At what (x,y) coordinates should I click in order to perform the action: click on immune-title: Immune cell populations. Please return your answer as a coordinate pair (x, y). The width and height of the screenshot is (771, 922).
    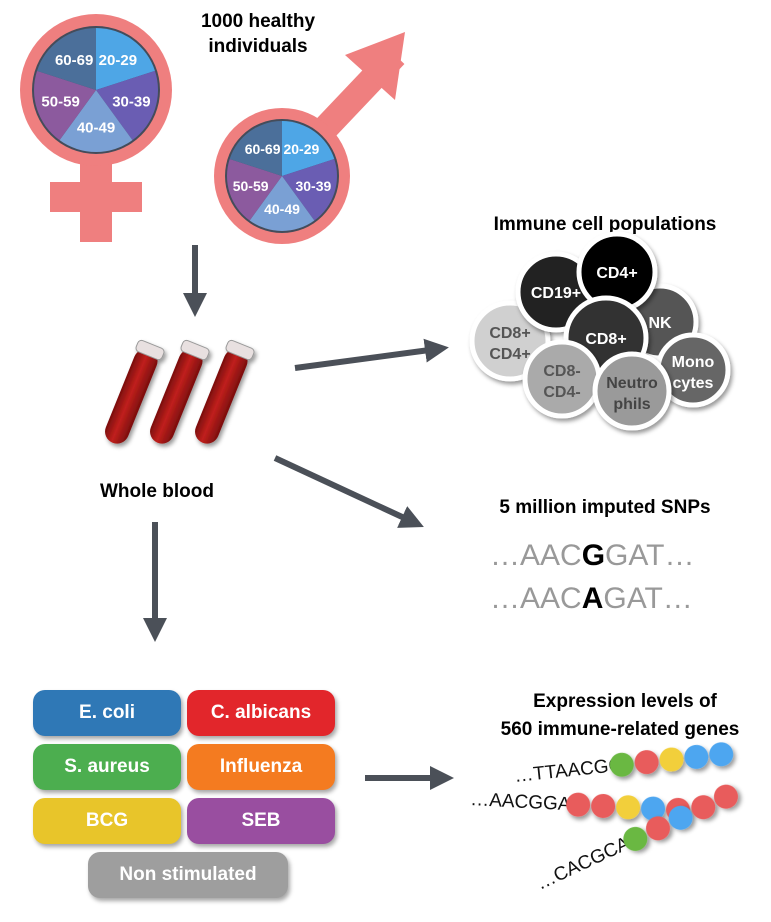
    Looking at the image, I should click on (605, 224).